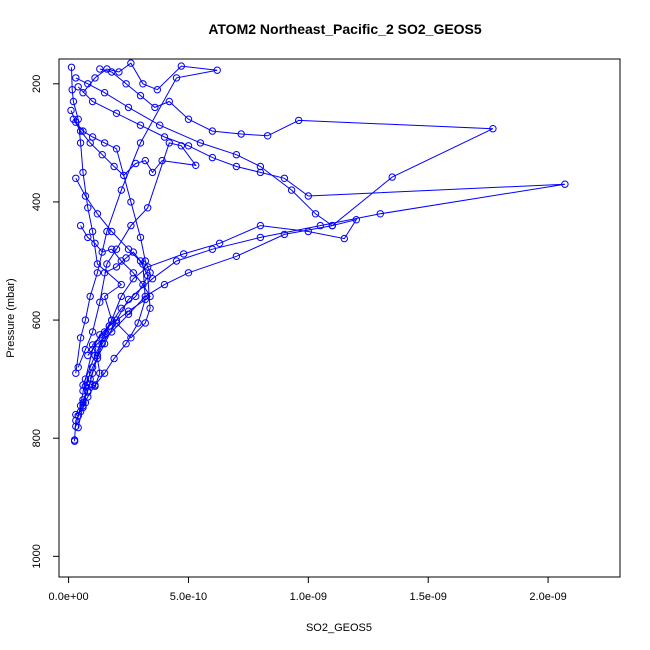 This screenshot has width=650, height=650. I want to click on y-tick-label: 200, so click(37, 84).